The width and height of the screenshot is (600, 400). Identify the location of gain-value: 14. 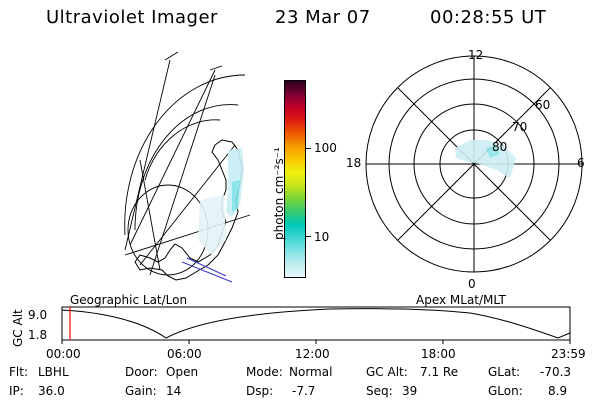
(174, 391).